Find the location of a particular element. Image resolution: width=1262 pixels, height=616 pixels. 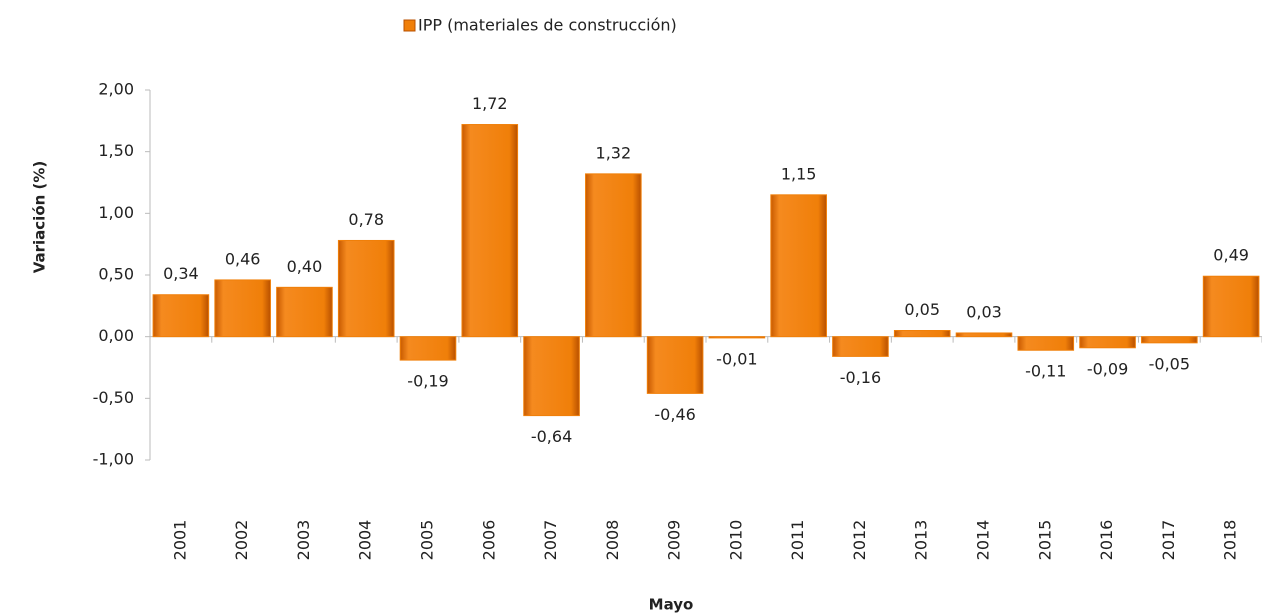

value-label: 0,03 is located at coordinates (984, 311).